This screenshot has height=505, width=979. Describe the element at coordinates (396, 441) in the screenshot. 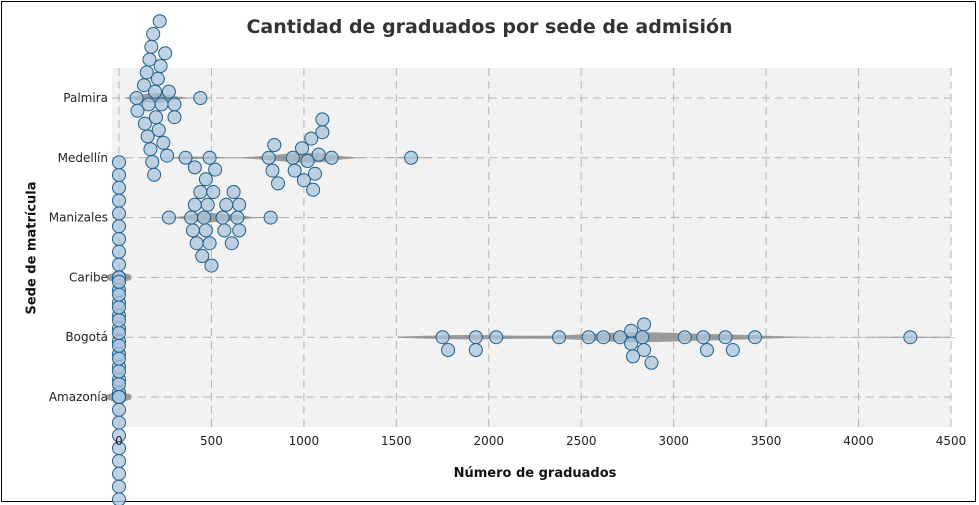

I see `x-tick-label: 1500` at that location.